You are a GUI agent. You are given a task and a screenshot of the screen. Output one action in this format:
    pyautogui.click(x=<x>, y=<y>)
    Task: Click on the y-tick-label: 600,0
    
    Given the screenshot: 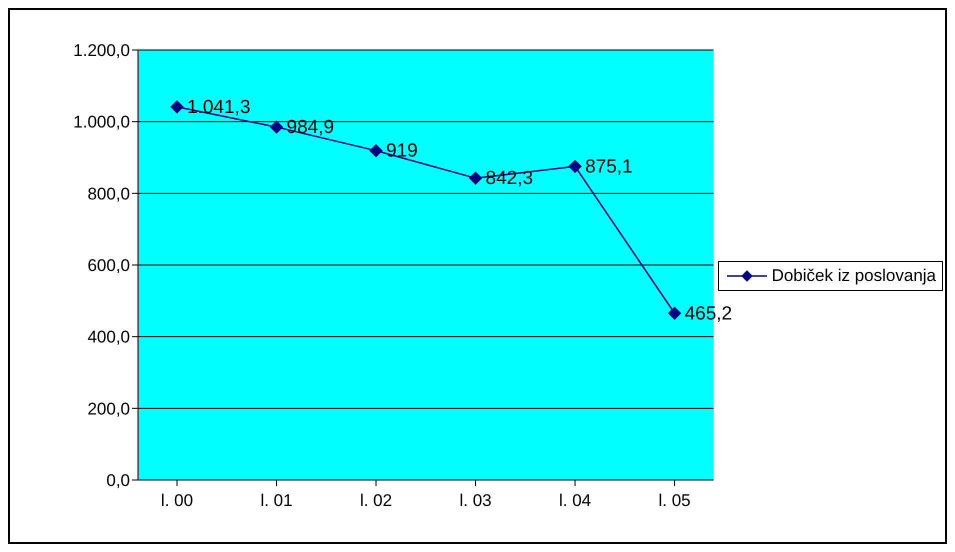 What is the action you would take?
    pyautogui.click(x=108, y=266)
    